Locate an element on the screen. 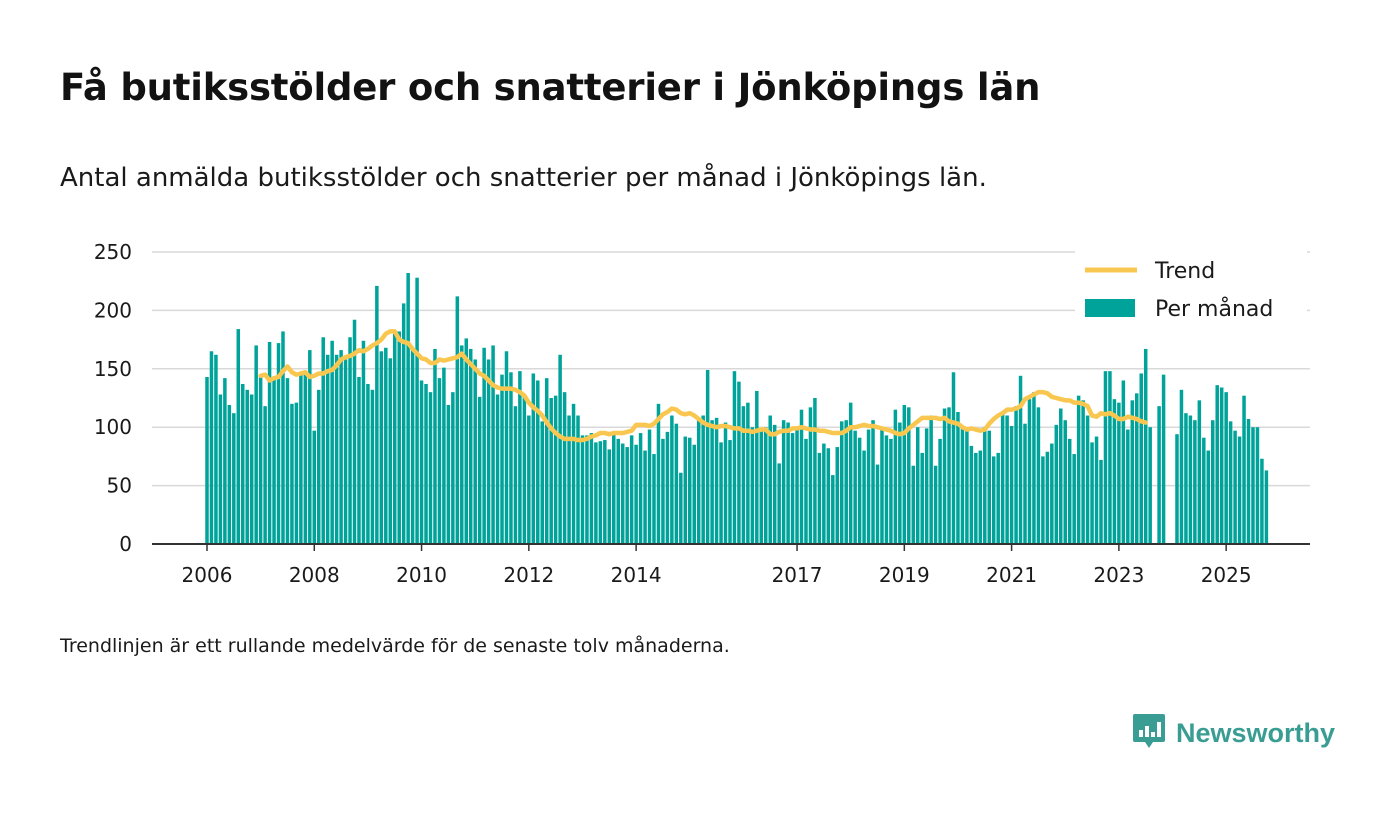  newsworthy-logo-icon is located at coordinates (1149, 731).